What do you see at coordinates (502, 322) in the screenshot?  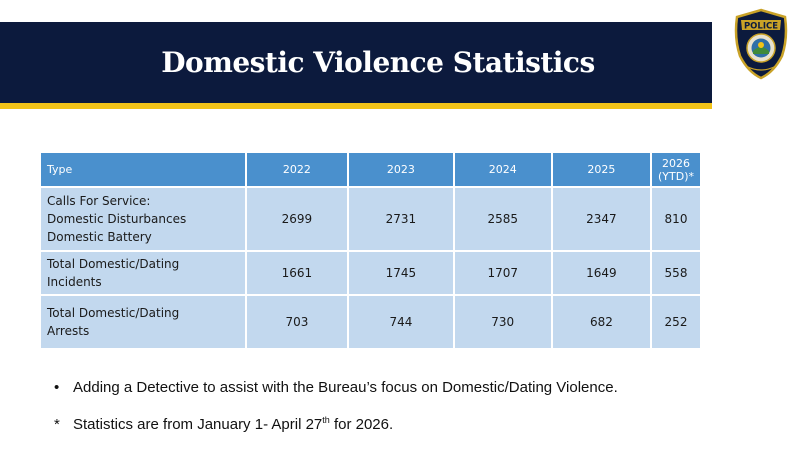 I see `table-cell: 730` at bounding box center [502, 322].